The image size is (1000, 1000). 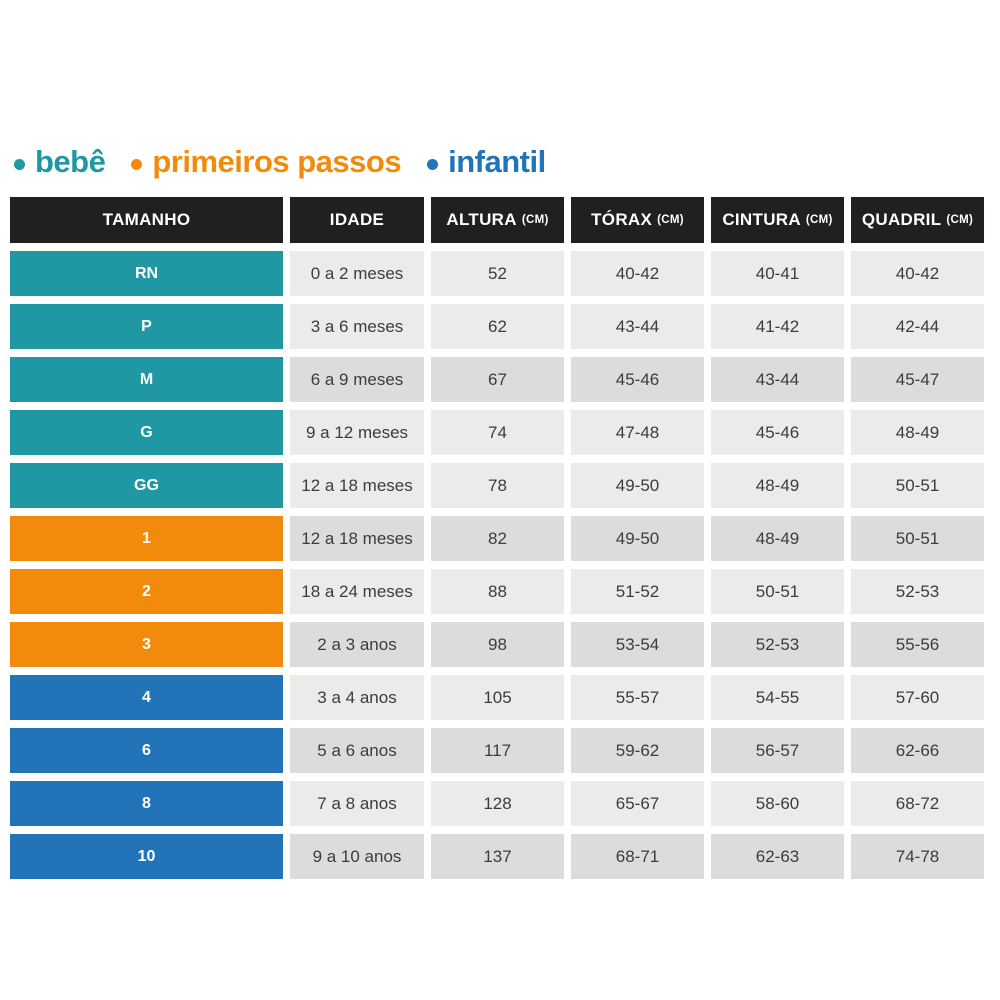 What do you see at coordinates (917, 432) in the screenshot?
I see `quadril-cell: 48-49` at bounding box center [917, 432].